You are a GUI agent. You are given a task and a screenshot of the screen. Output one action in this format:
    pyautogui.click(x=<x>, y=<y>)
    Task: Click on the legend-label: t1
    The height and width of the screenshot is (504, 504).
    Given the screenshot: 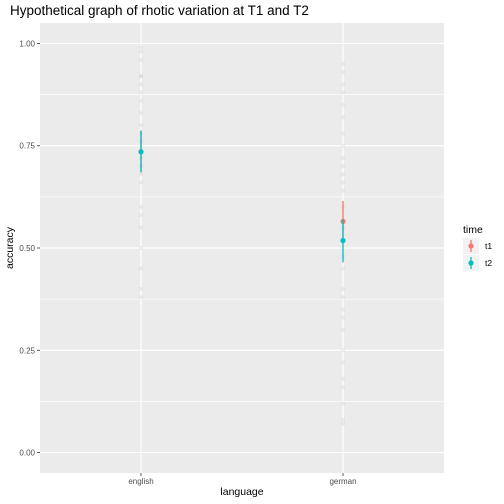 What is the action you would take?
    pyautogui.click(x=488, y=246)
    